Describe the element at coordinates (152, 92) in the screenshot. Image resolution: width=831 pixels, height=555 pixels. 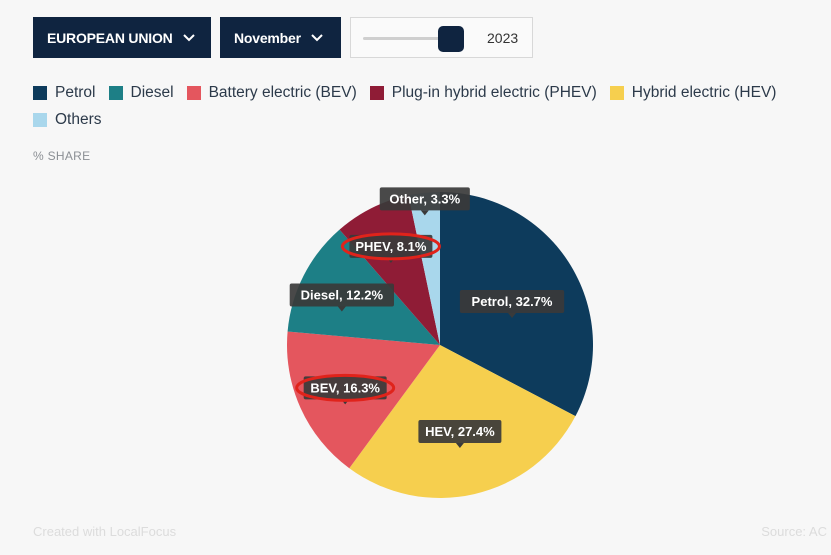
I see `legend-label: Diesel` at that location.